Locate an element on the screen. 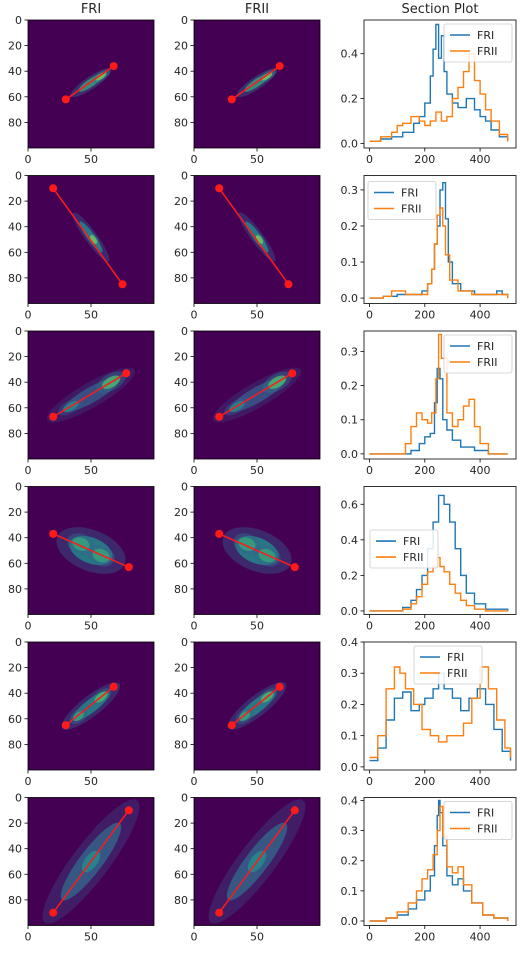 The image size is (520, 954). y-tick-label: 0.0 is located at coordinates (350, 454).